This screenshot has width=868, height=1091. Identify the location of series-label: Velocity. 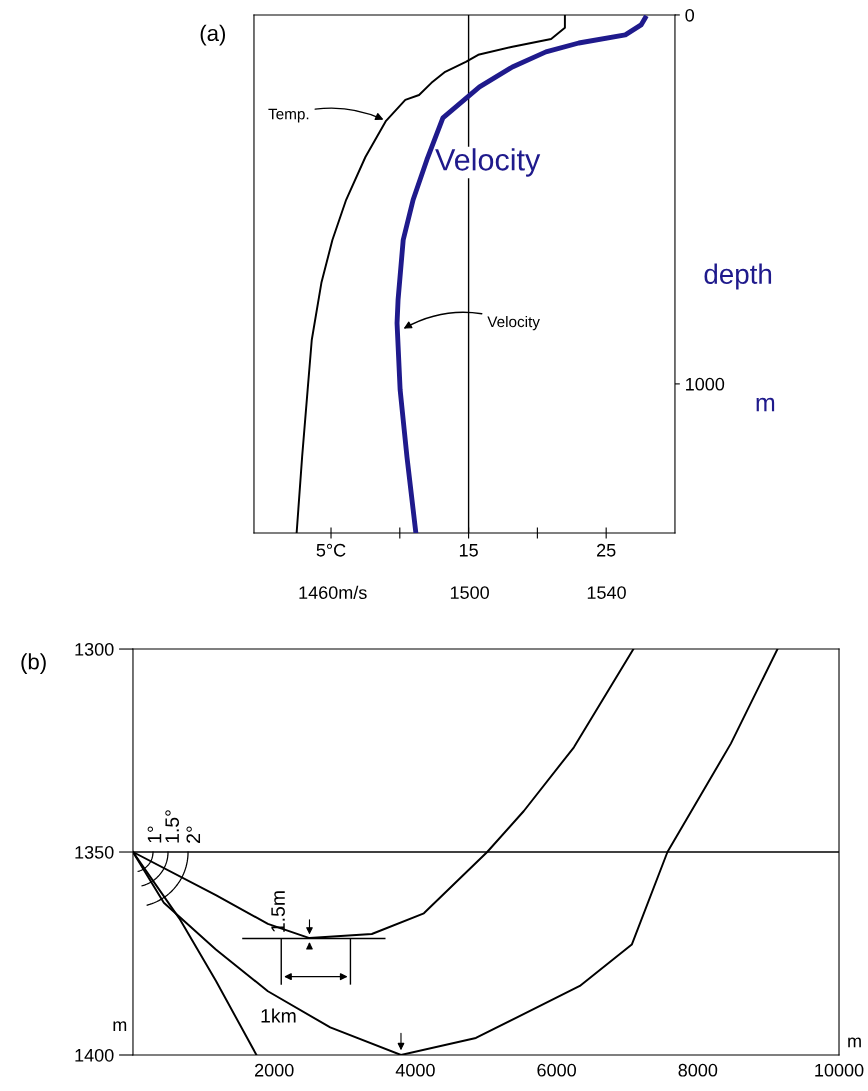
(488, 162).